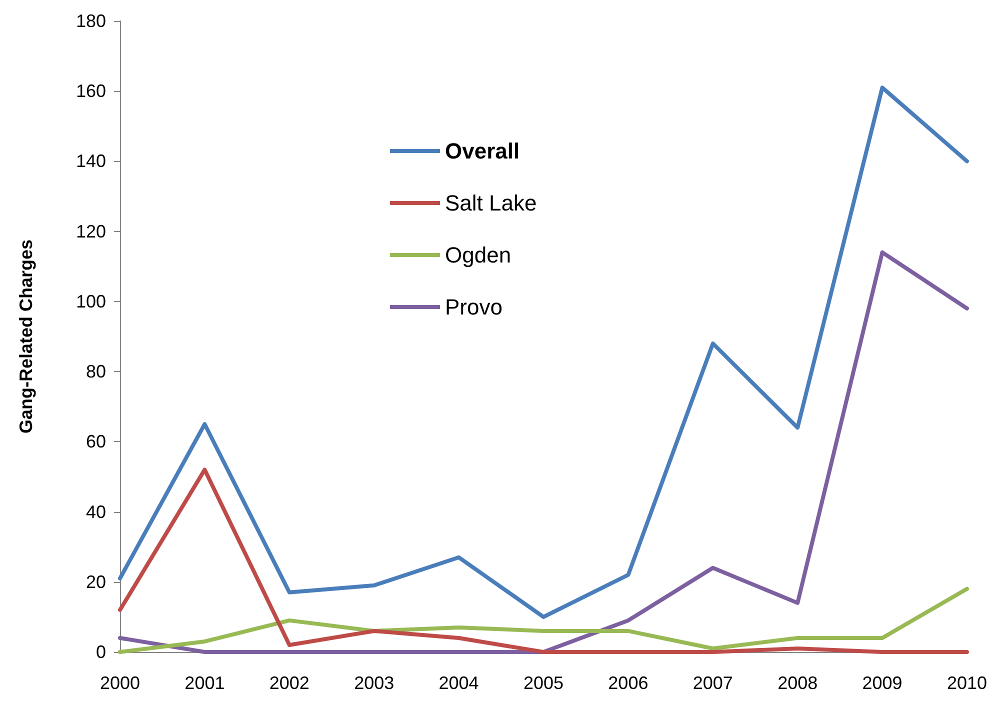 This screenshot has height=706, width=990. Describe the element at coordinates (482, 151) in the screenshot. I see `legend-label: Overall` at that location.